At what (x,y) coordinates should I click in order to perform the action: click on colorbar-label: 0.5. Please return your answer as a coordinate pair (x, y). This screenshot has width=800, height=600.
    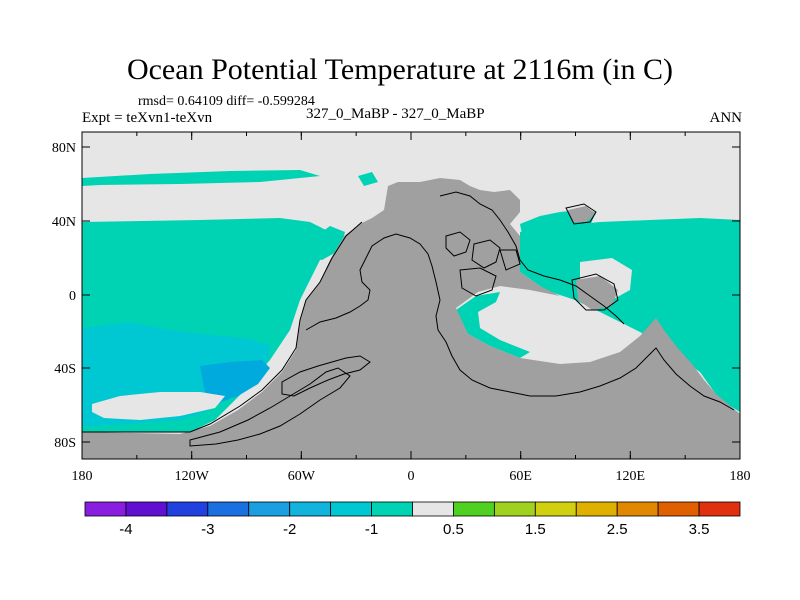
    Looking at the image, I should click on (453, 529).